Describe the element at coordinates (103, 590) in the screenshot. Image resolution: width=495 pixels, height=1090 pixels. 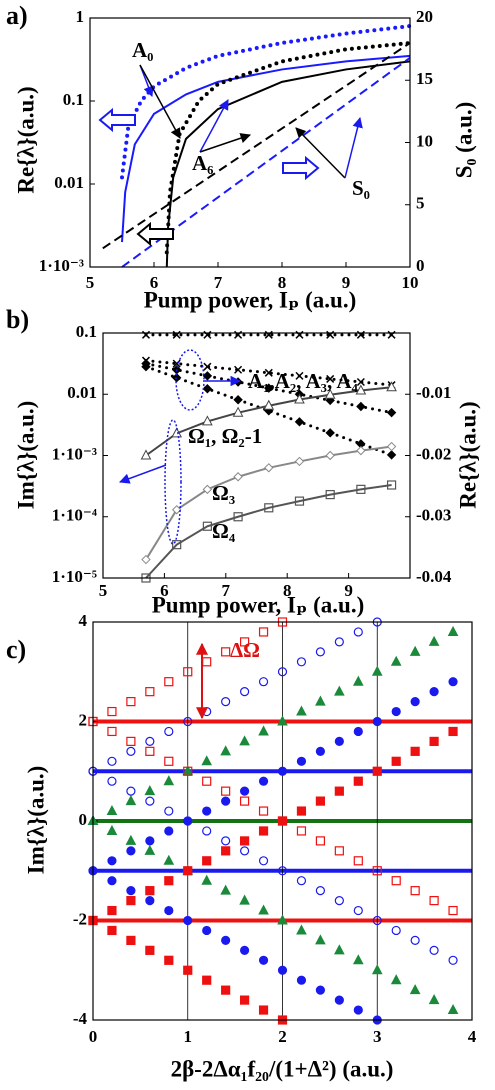
I see `x-tick-label: 5` at that location.